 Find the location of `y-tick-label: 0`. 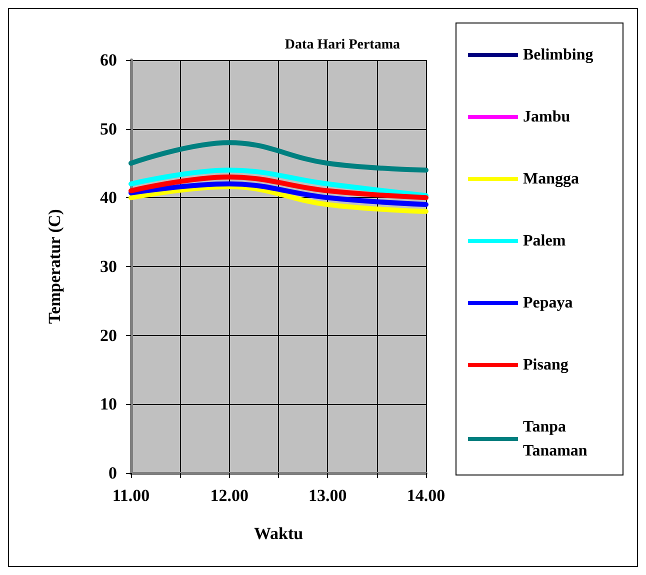

y-tick-label: 0 is located at coordinates (112, 473).